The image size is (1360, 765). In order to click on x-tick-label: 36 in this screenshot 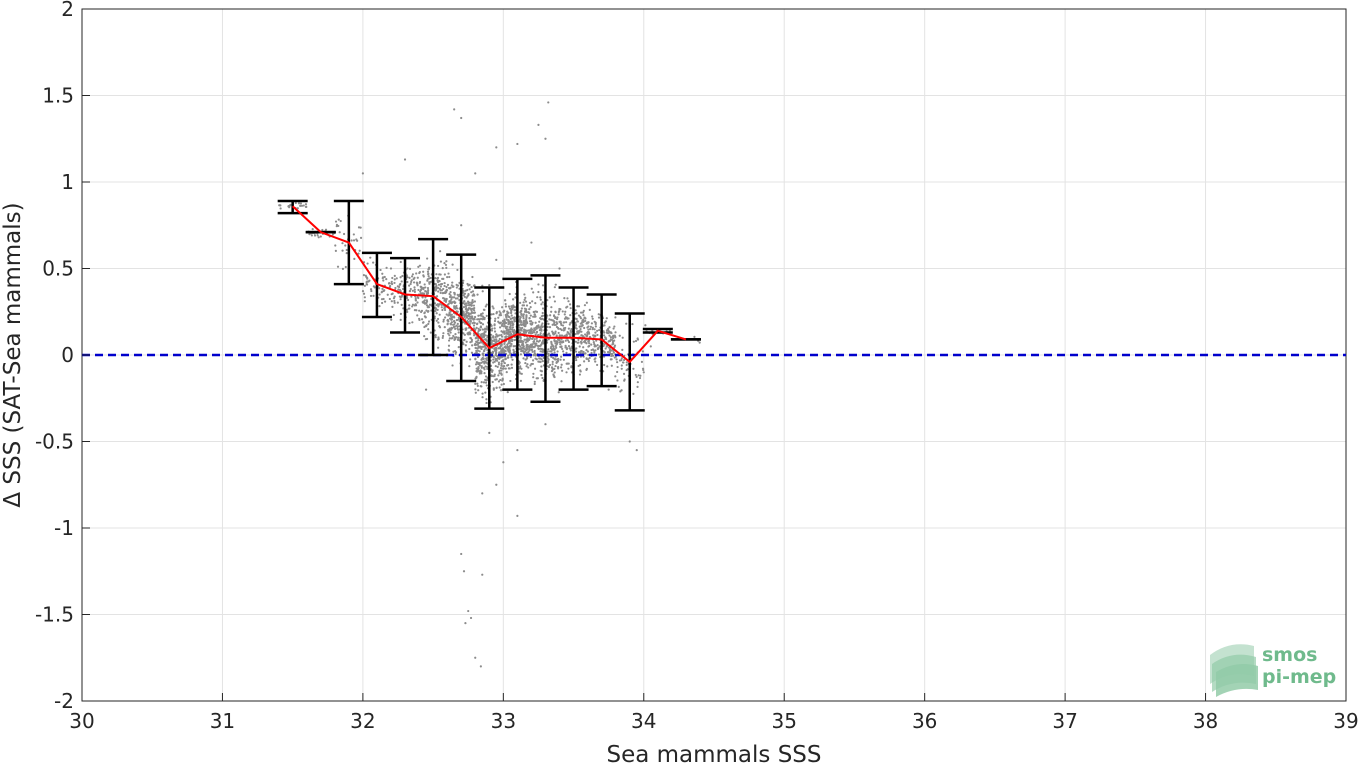, I will do `click(924, 721)`.